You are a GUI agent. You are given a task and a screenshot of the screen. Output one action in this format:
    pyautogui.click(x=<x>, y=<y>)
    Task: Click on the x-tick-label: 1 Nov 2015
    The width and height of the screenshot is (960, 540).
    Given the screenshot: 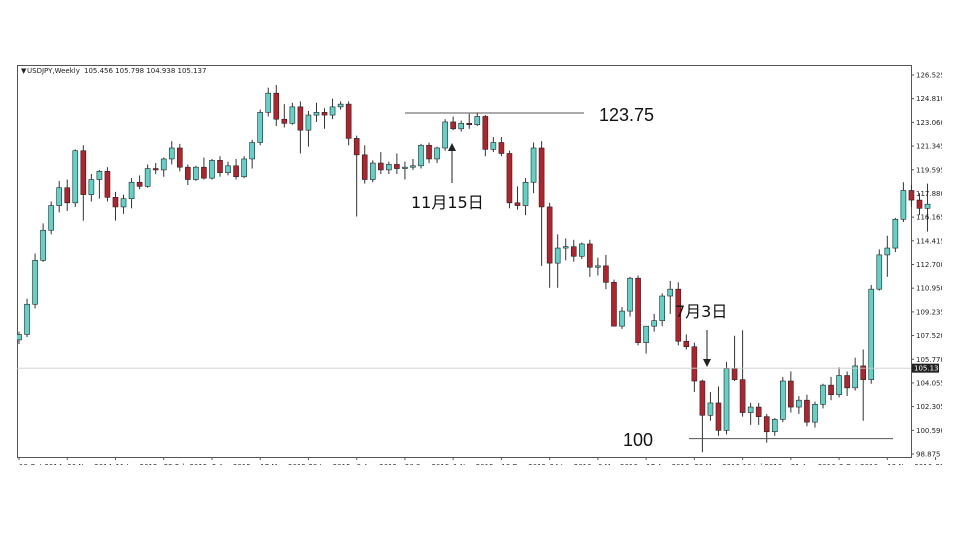 What is the action you would take?
    pyautogui.click(x=473, y=464)
    